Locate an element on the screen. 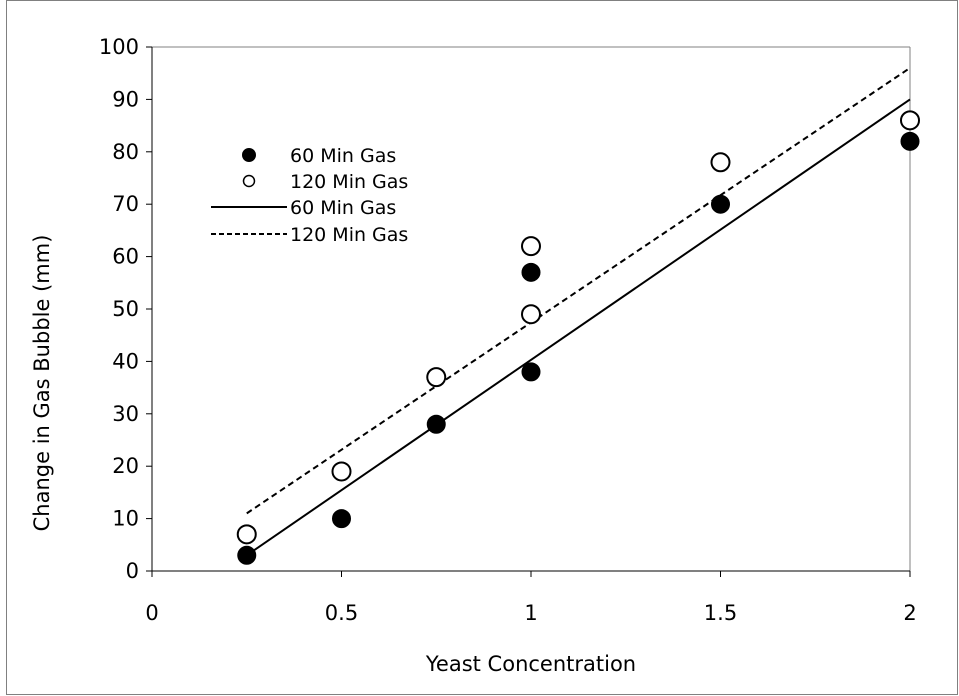 This screenshot has width=959, height=696. y-tick-label: 80 is located at coordinates (125, 152).